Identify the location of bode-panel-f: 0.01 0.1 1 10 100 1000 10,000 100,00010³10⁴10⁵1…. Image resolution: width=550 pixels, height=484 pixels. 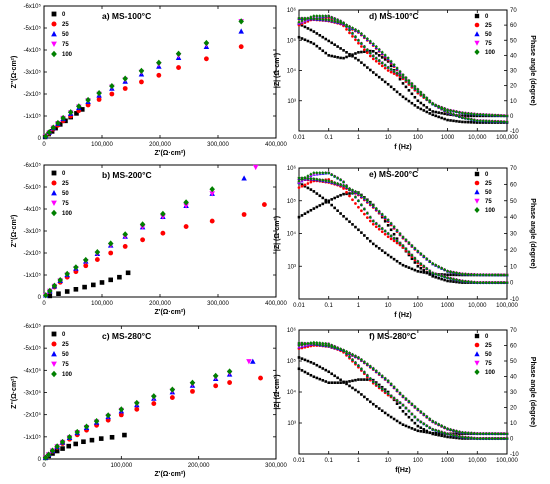
(405, 400).